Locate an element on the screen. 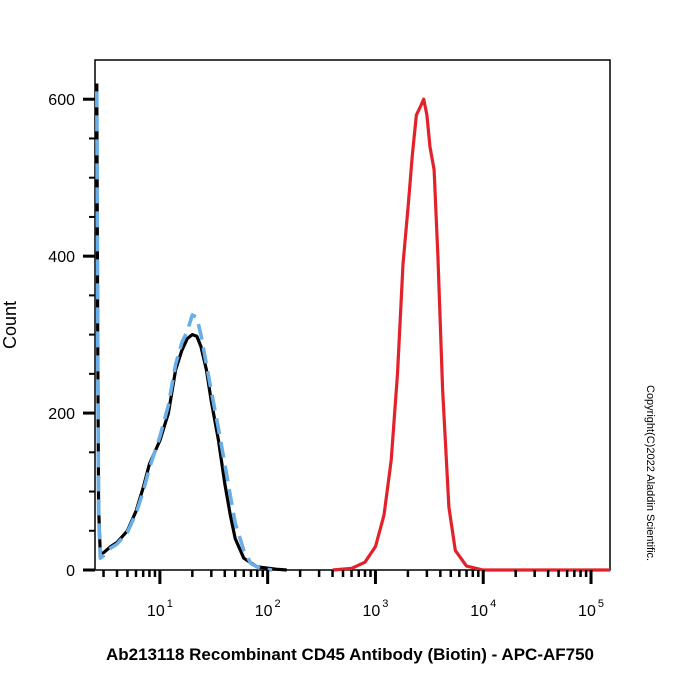  x-tick-label-2: 10 3 is located at coordinates (375, 609).